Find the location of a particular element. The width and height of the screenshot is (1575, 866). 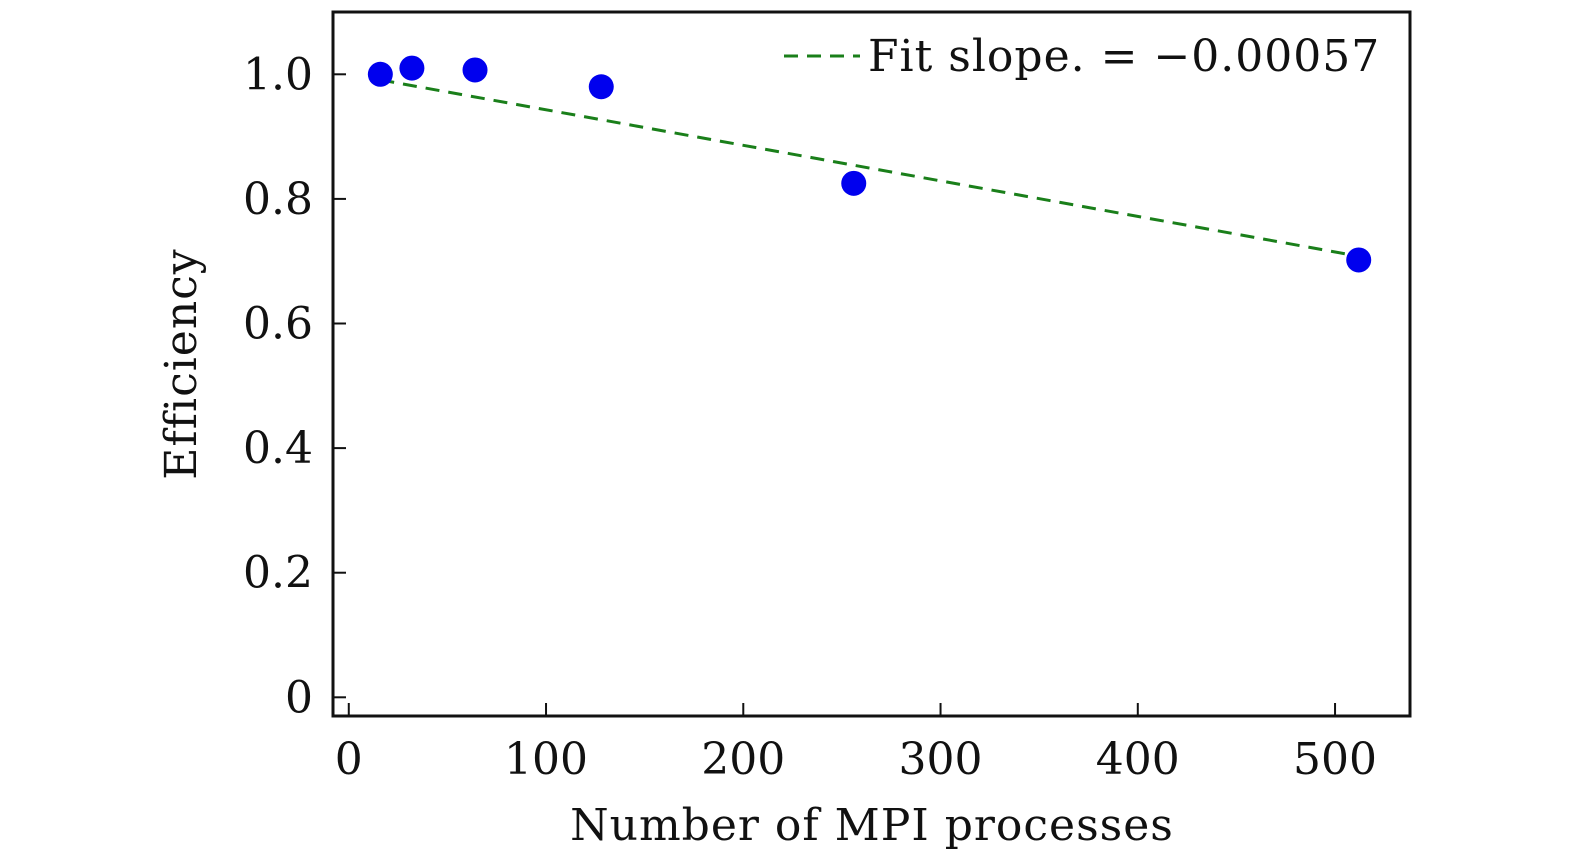

fit-line is located at coordinates (869, 168).